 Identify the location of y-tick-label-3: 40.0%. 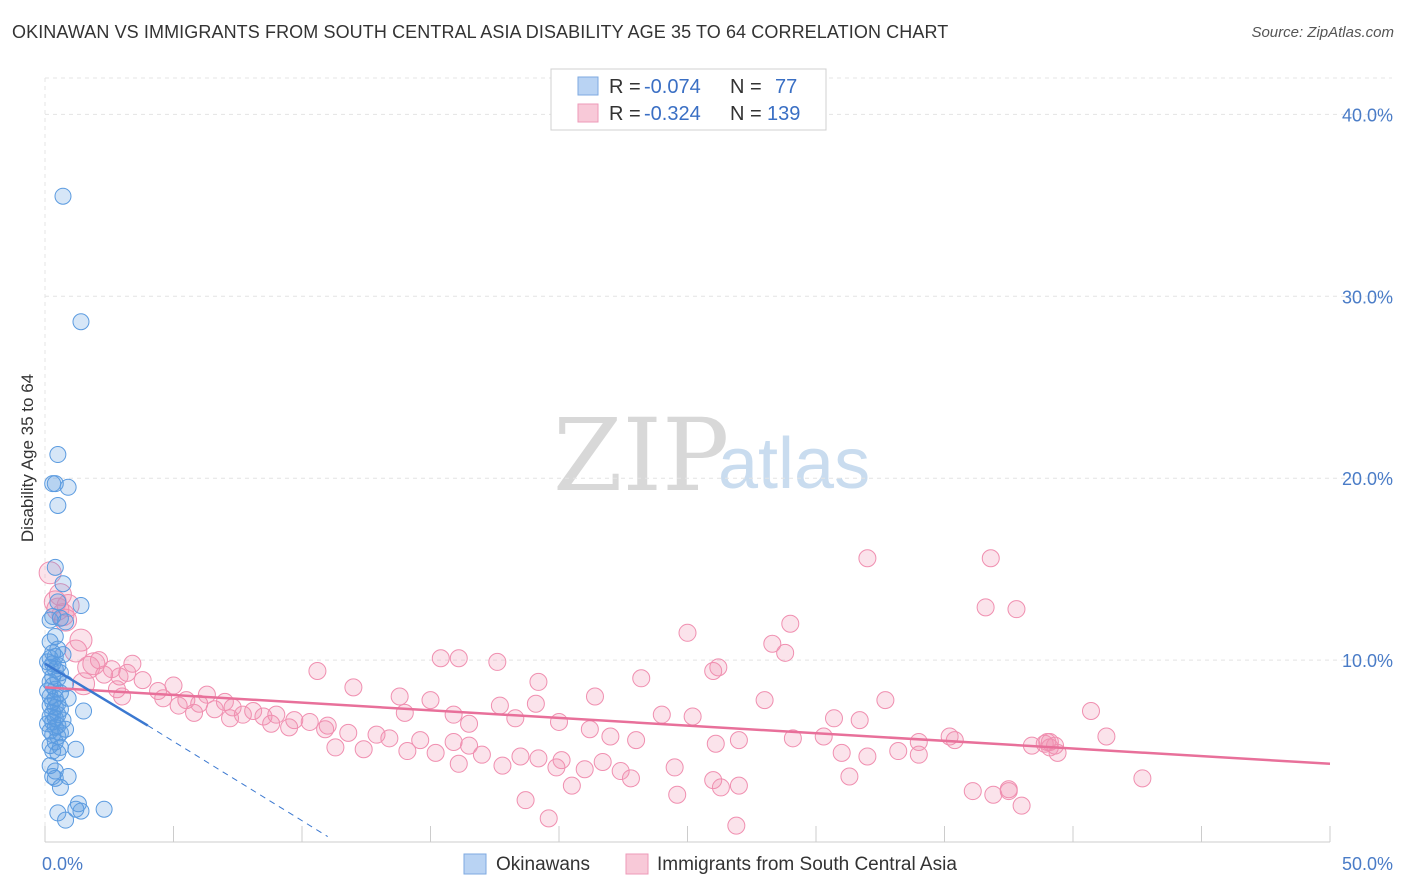
(1367, 115).